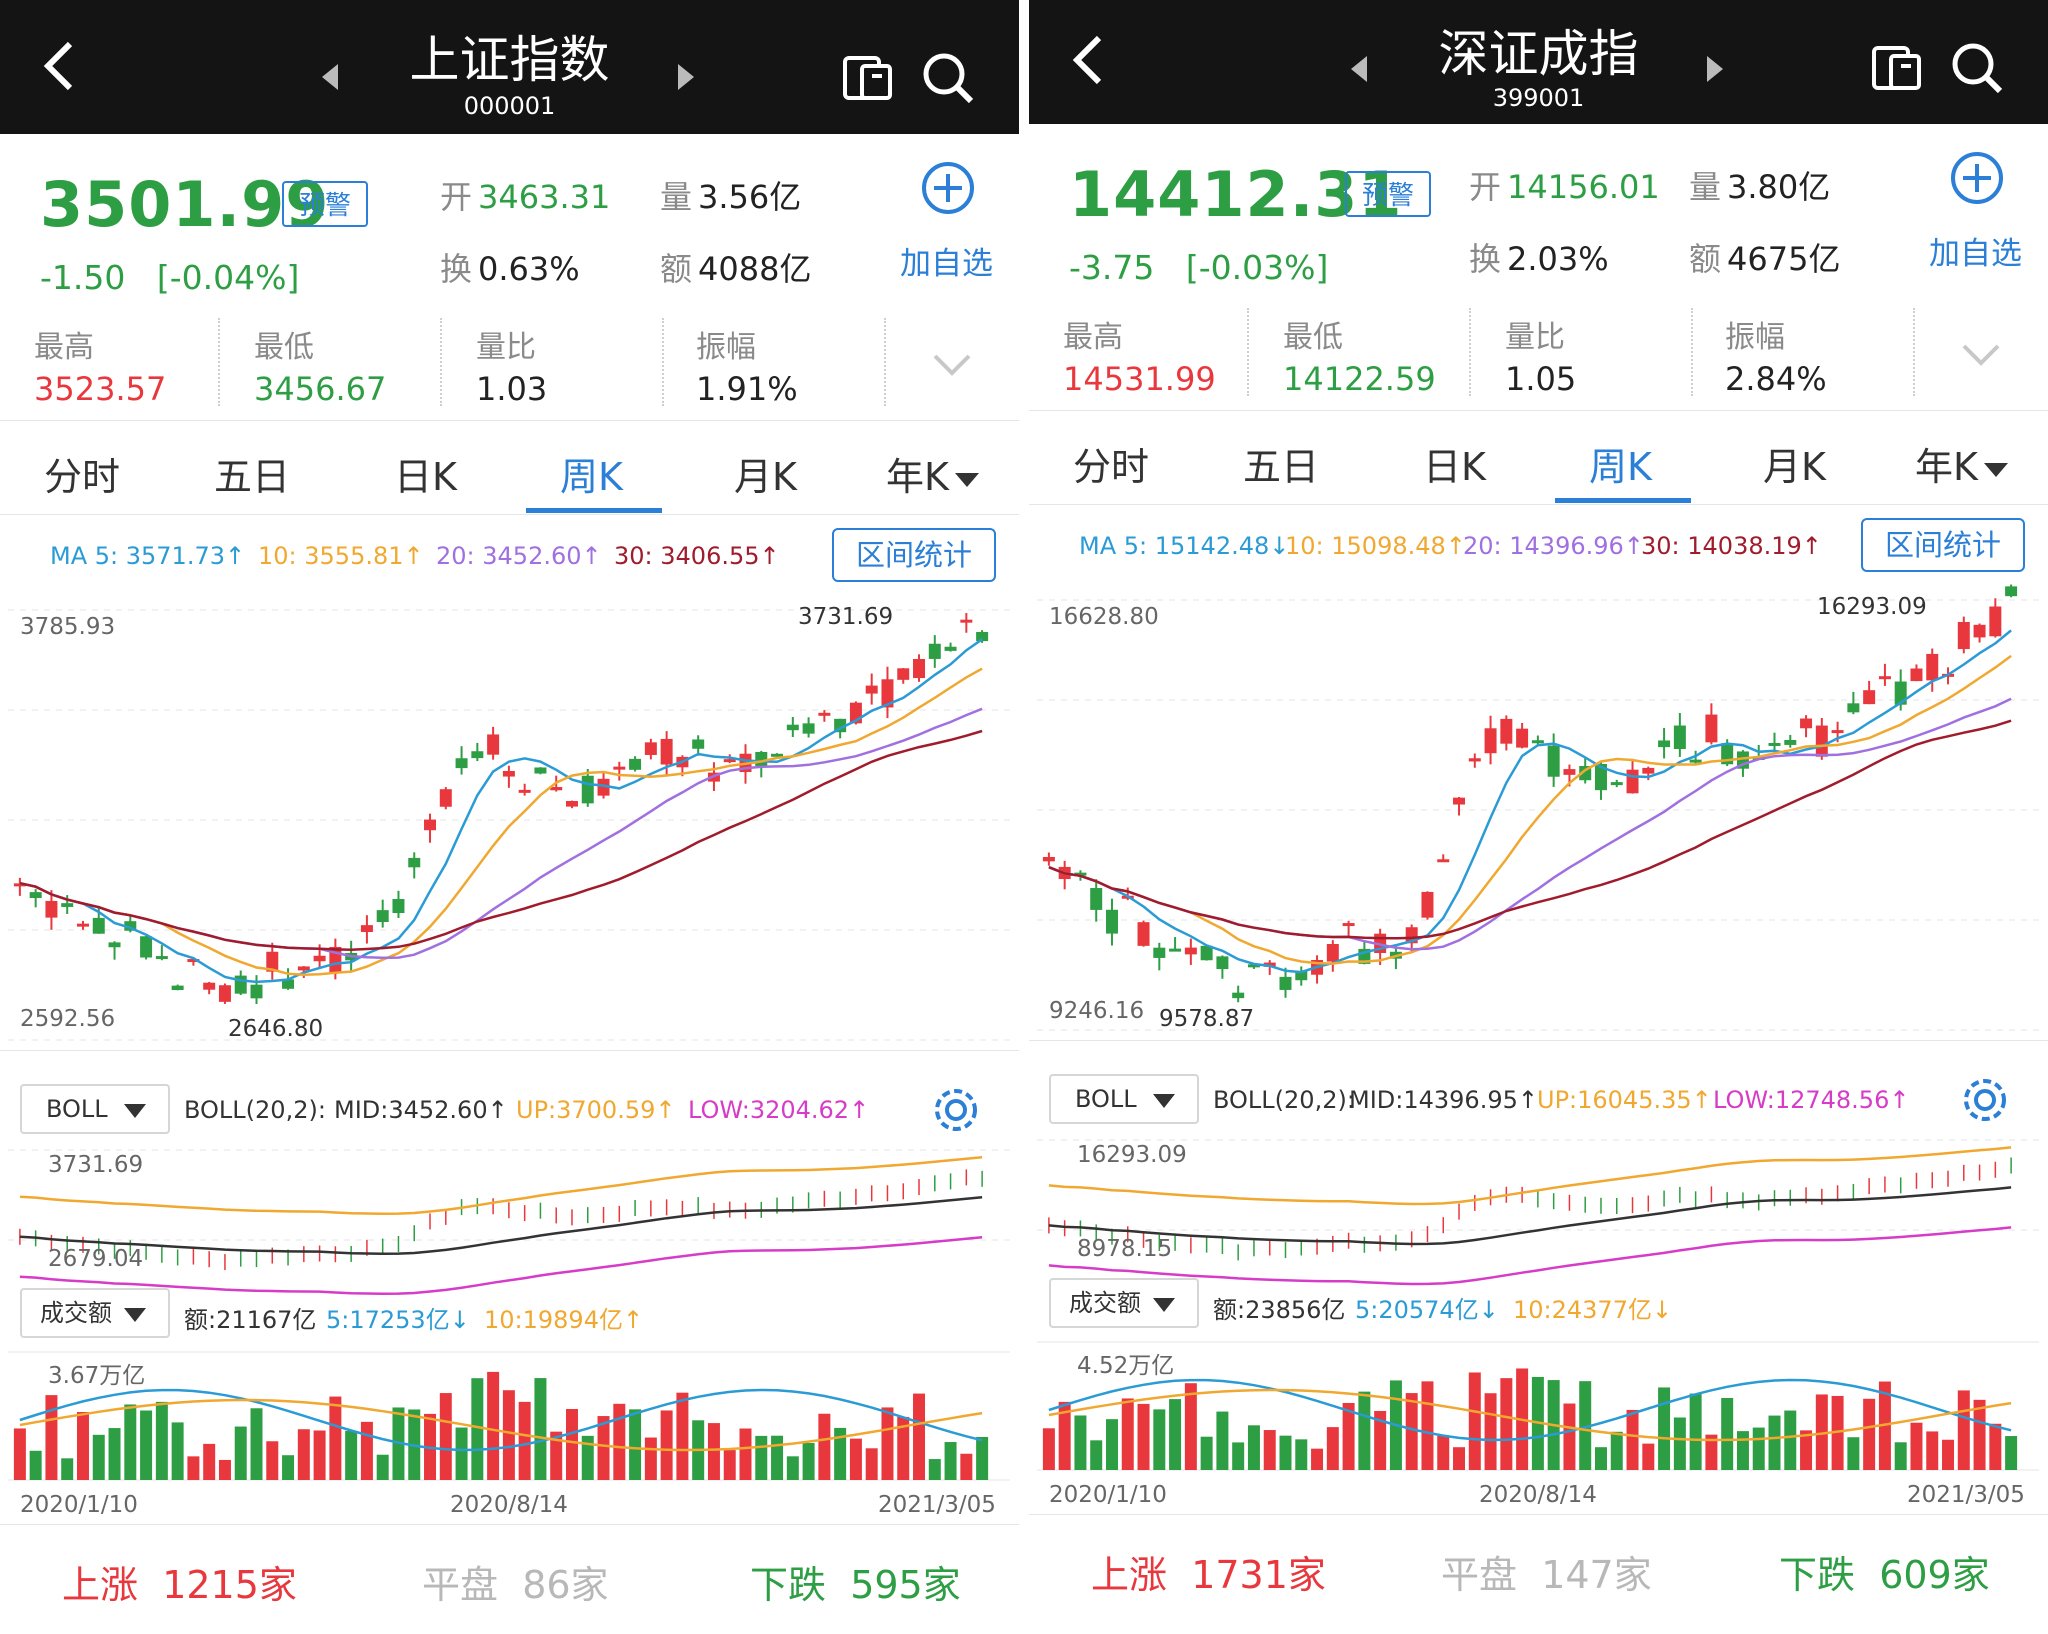 The image size is (2048, 1634). I want to click on vol-ratio-label: 量比, so click(1535, 337).